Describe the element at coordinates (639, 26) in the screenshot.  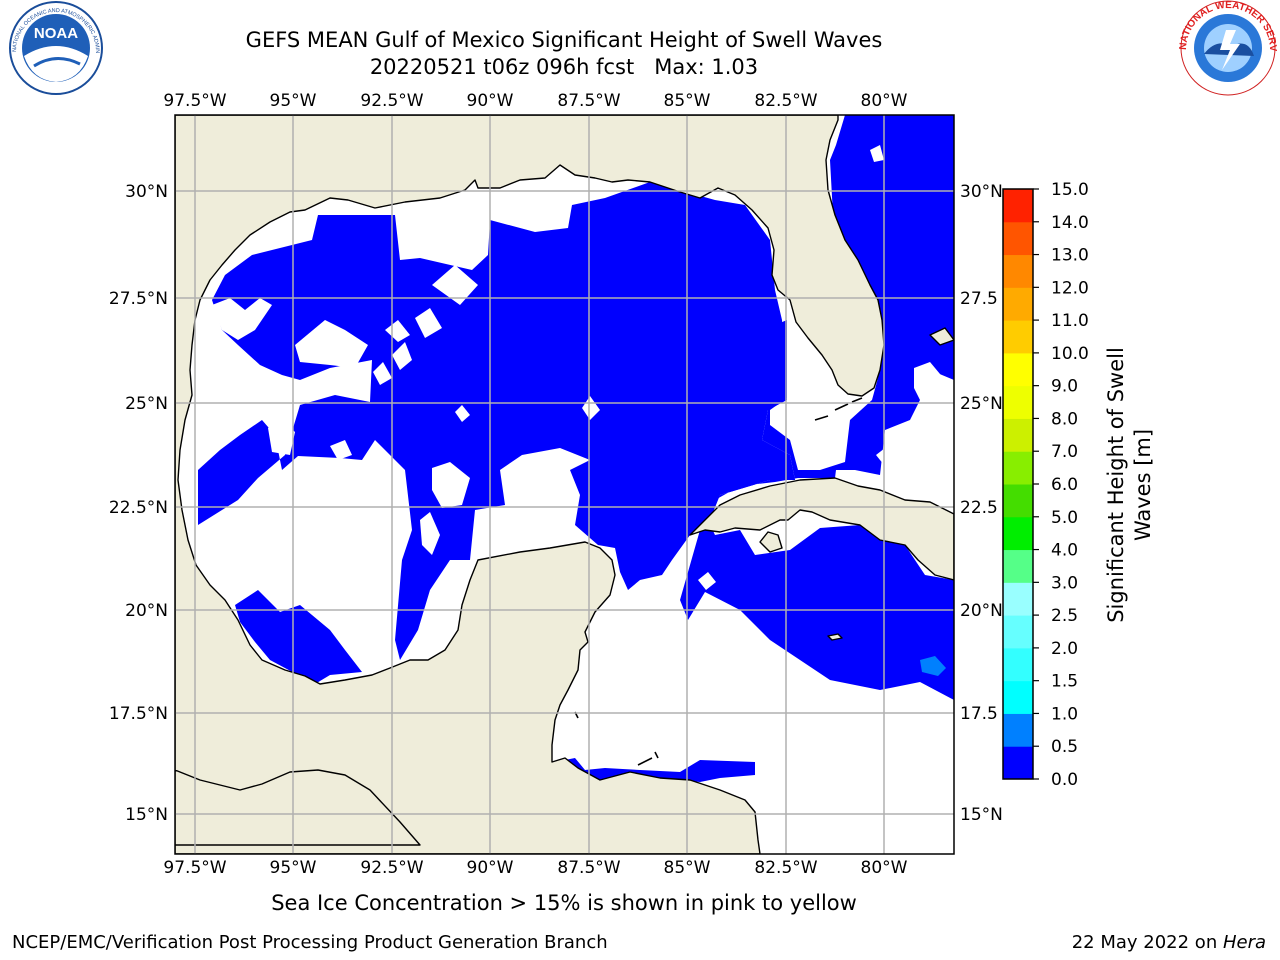
I see `svg-text: NATIONAL WEATHER SERVICE` at that location.